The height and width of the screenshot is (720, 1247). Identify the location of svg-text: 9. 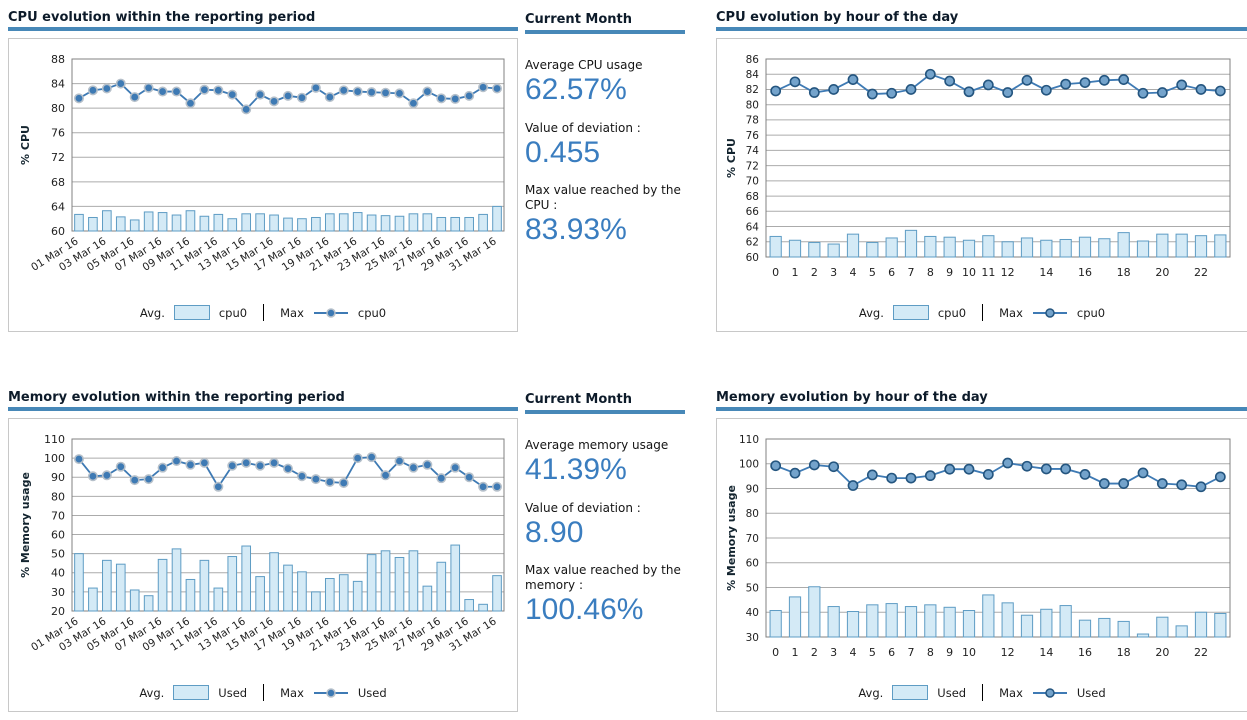
(949, 272).